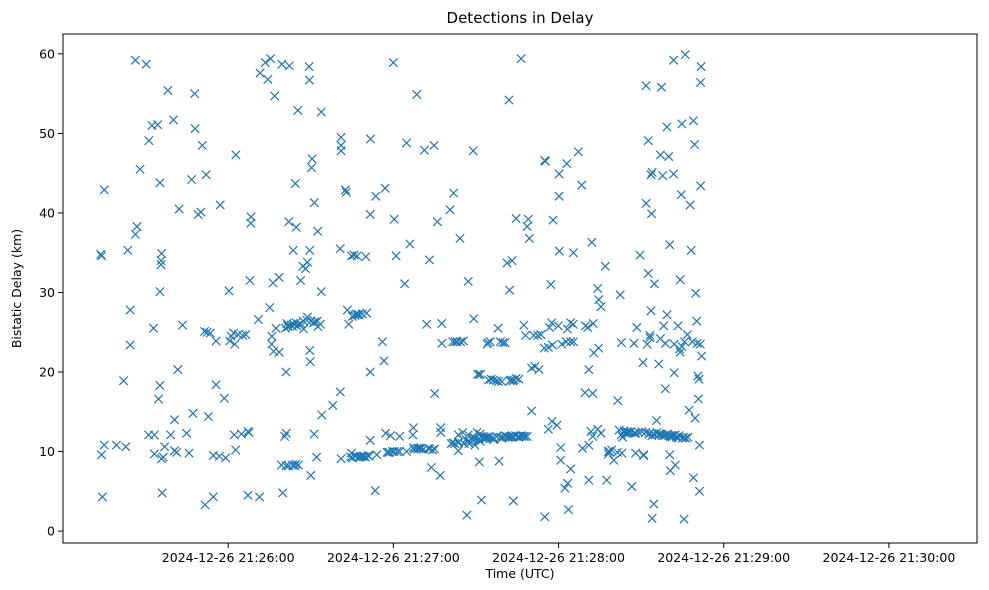  I want to click on y-axis-ticks: 0 10 20 30 40 50 60, so click(51, 292).